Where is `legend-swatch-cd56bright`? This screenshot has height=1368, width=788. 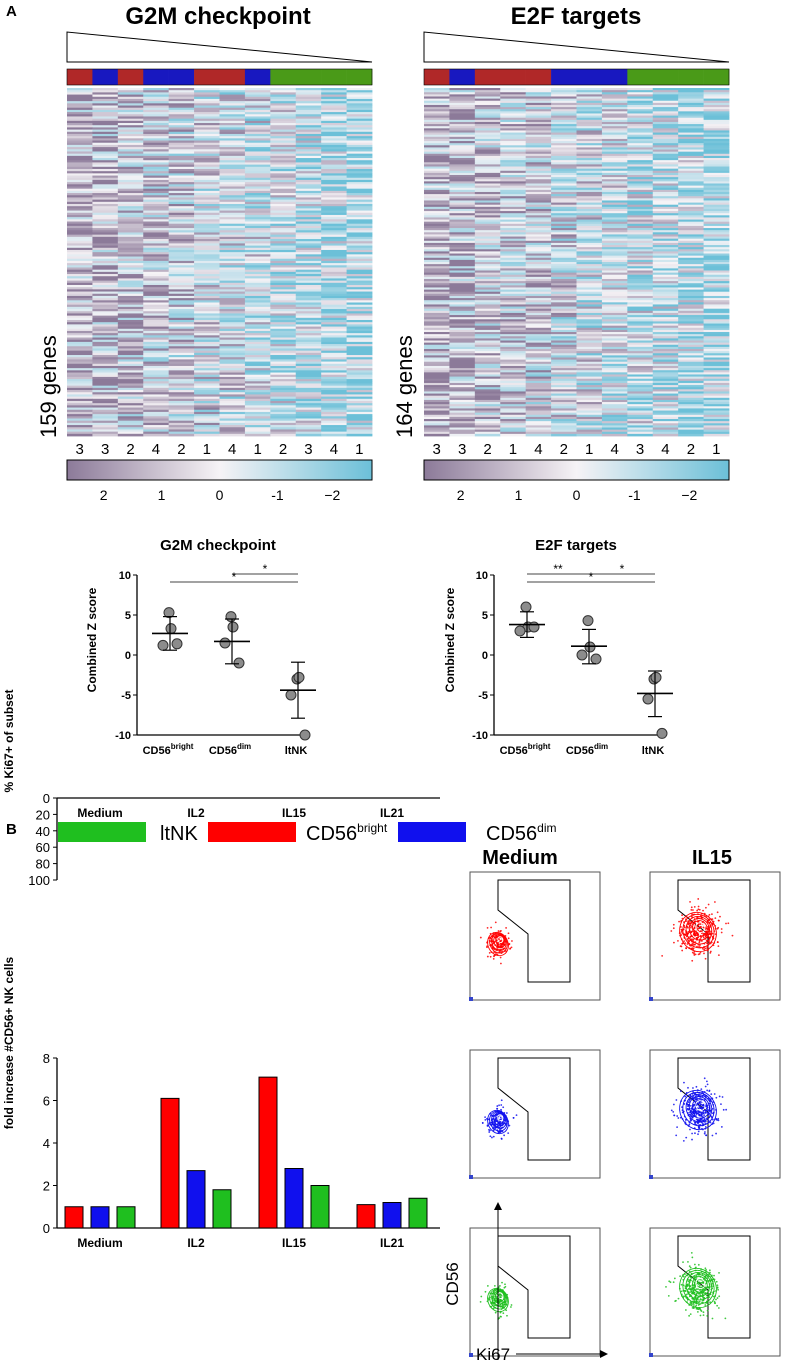
legend-swatch-cd56bright is located at coordinates (252, 832).